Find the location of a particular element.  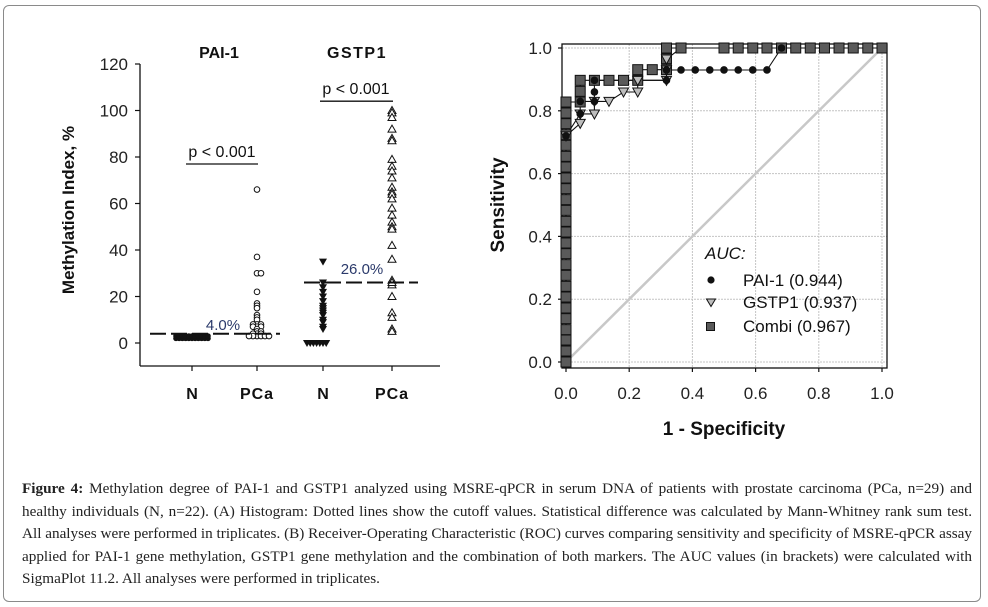

y-tick-label: 60 is located at coordinates (118, 204).